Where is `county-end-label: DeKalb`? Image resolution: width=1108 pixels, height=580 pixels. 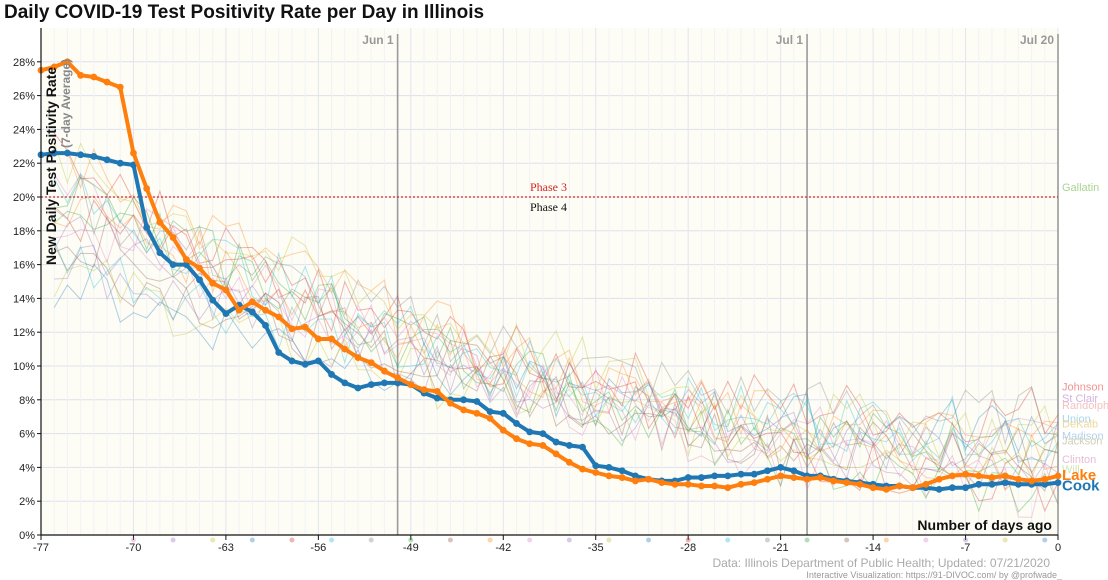
county-end-label: DeKalb is located at coordinates (1080, 424).